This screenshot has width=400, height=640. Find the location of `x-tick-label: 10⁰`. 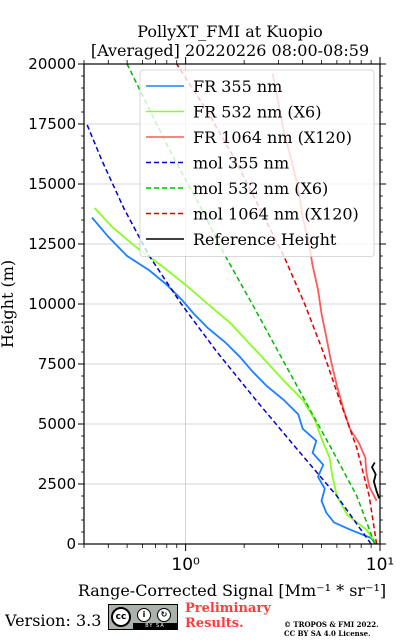

x-tick-label: 10⁰ is located at coordinates (185, 565).